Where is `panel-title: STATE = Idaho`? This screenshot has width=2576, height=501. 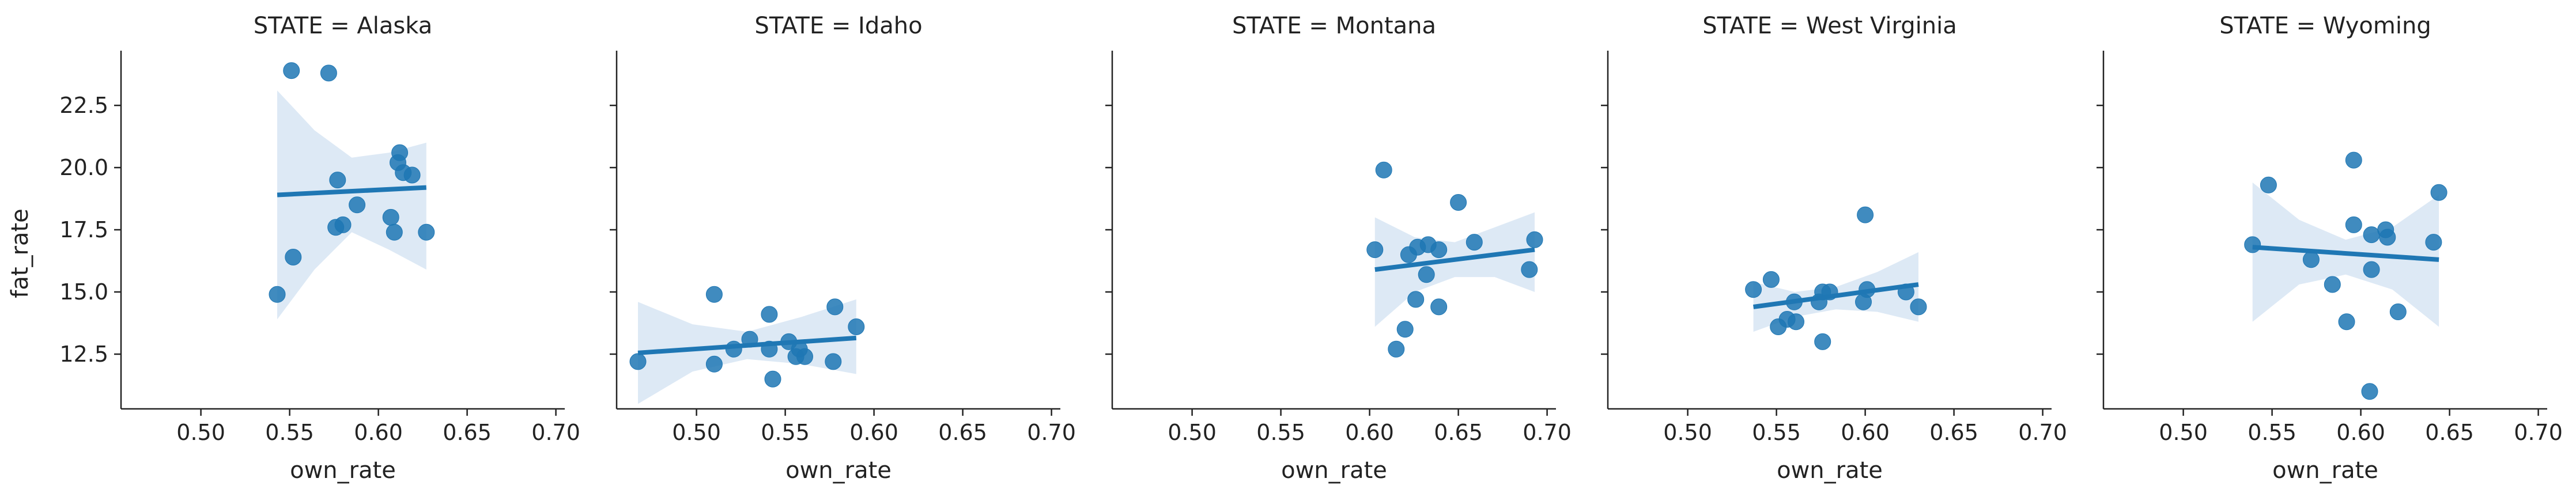
panel-title: STATE = Idaho is located at coordinates (838, 26).